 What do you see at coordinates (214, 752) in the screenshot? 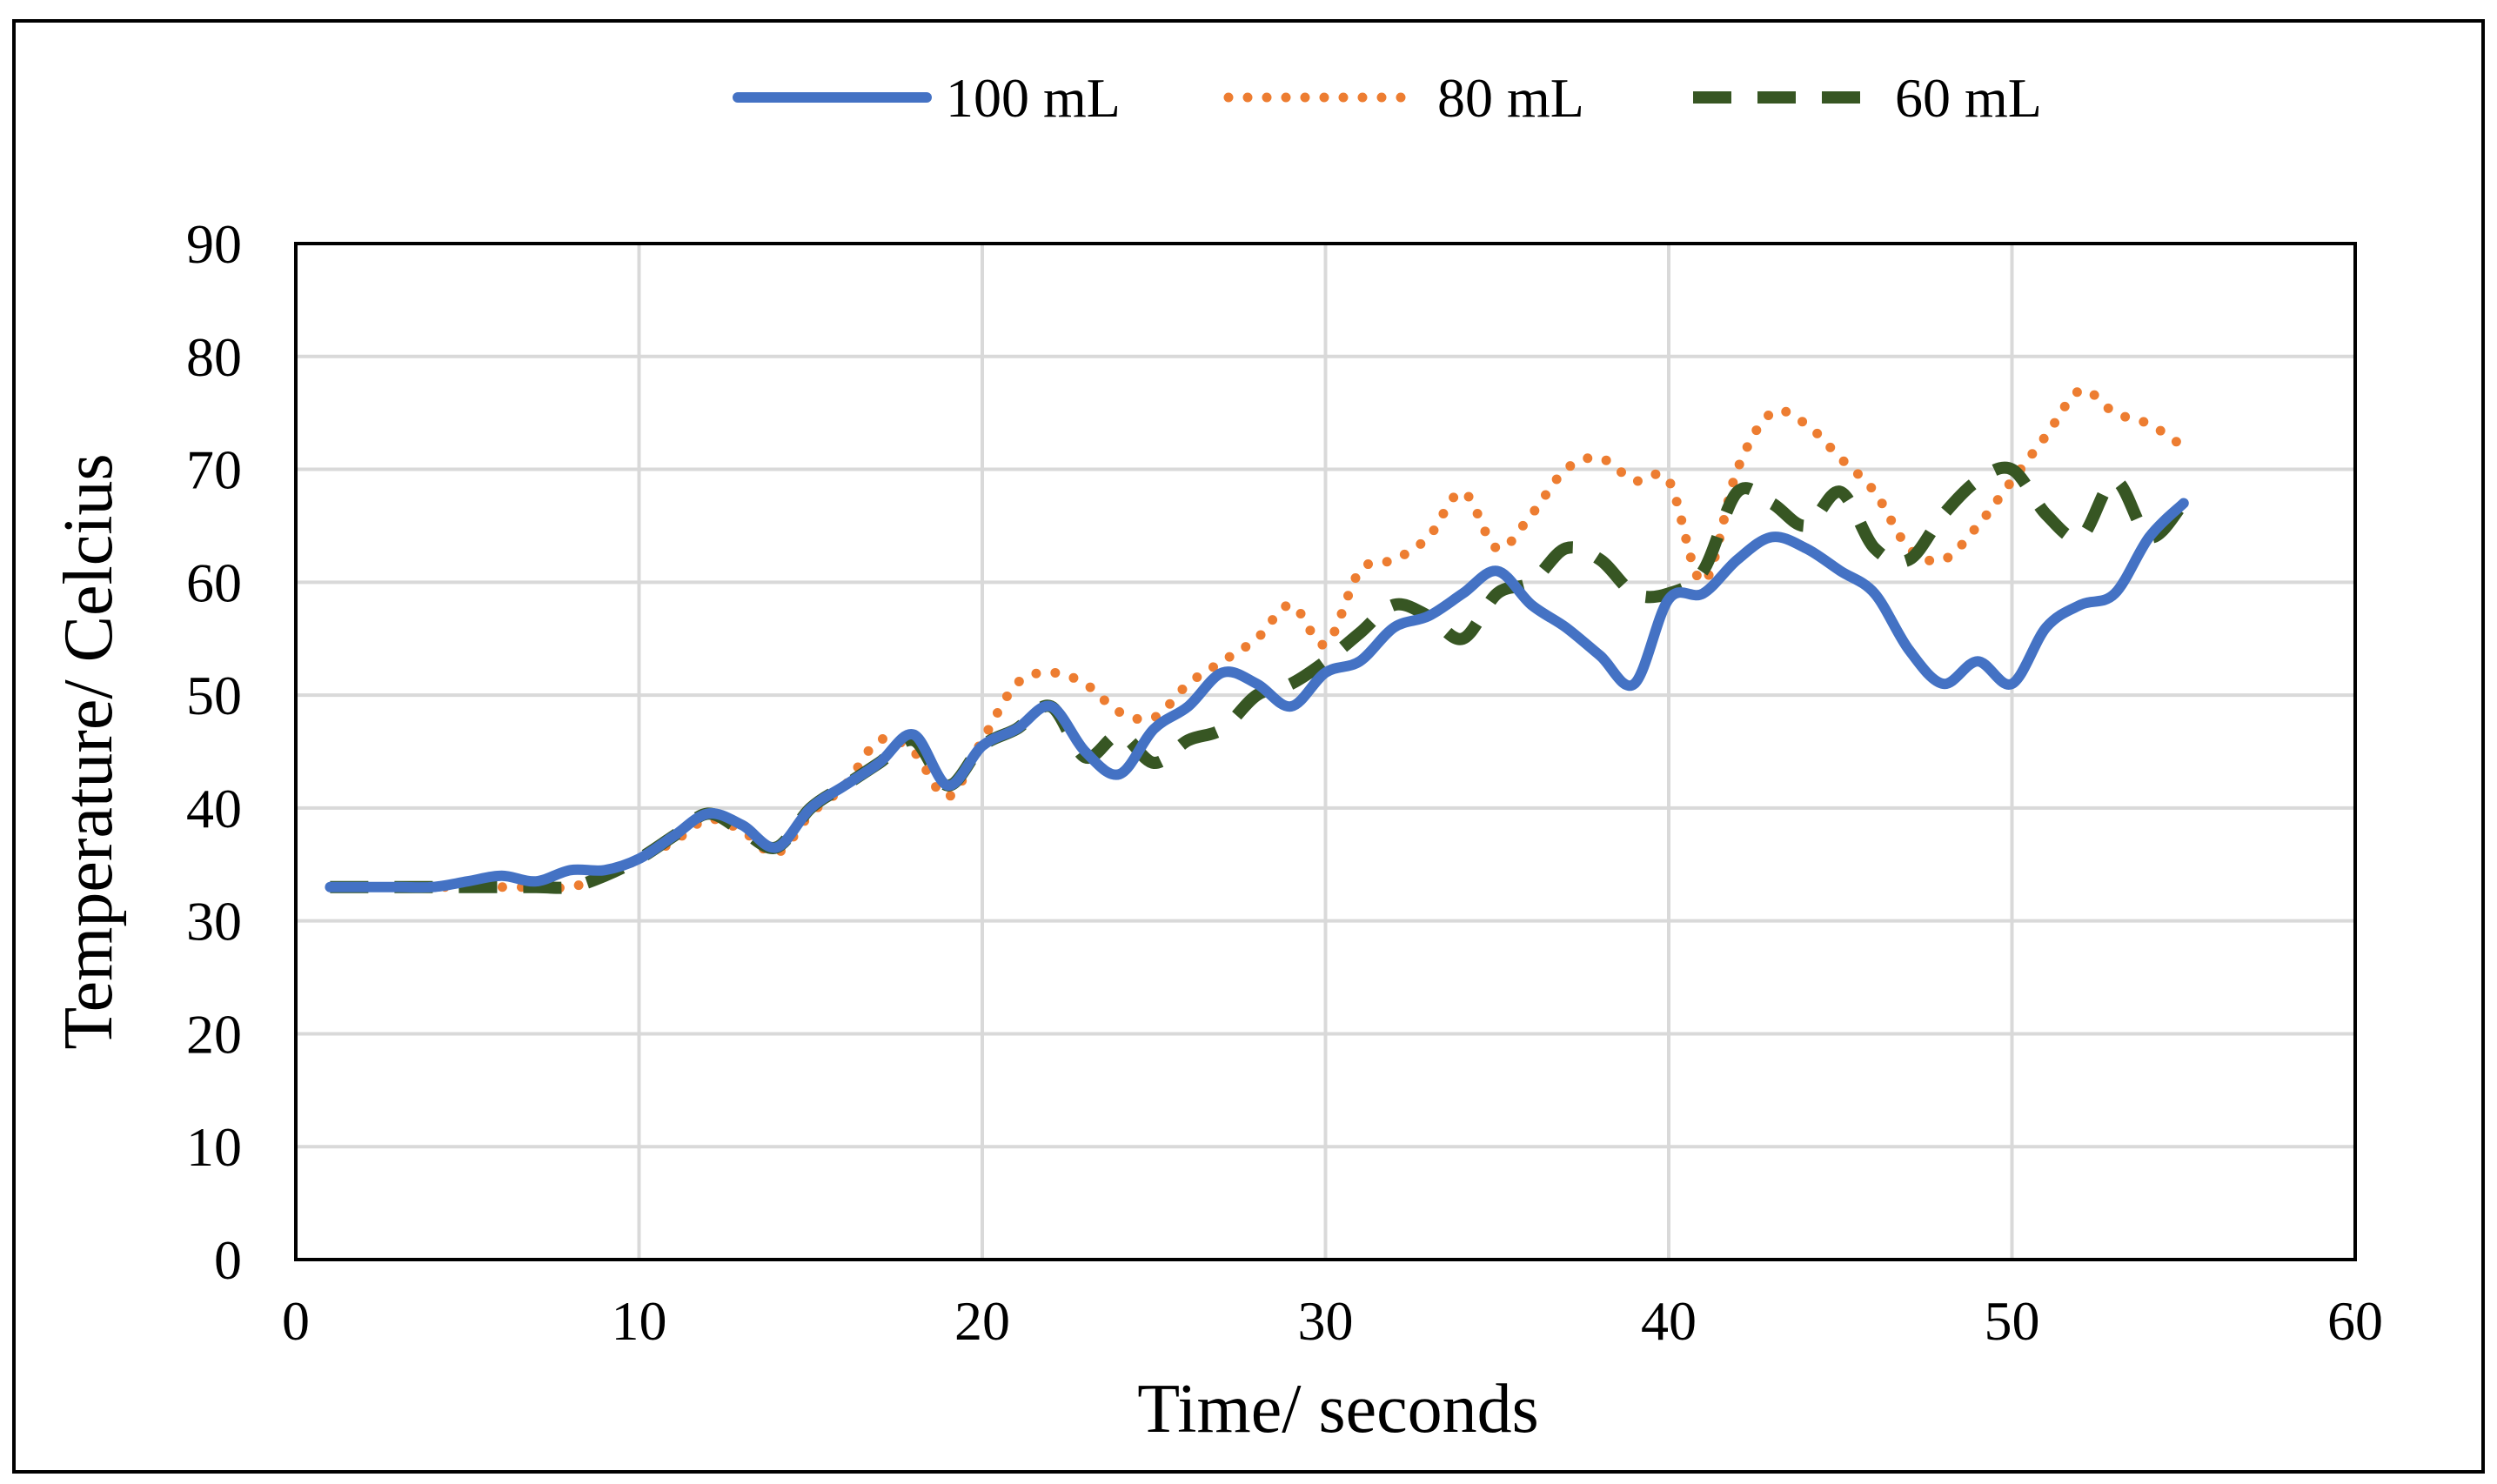
I see `y-tick-labels: 0 10 20 30 40 50 60 70 80 90` at bounding box center [214, 752].